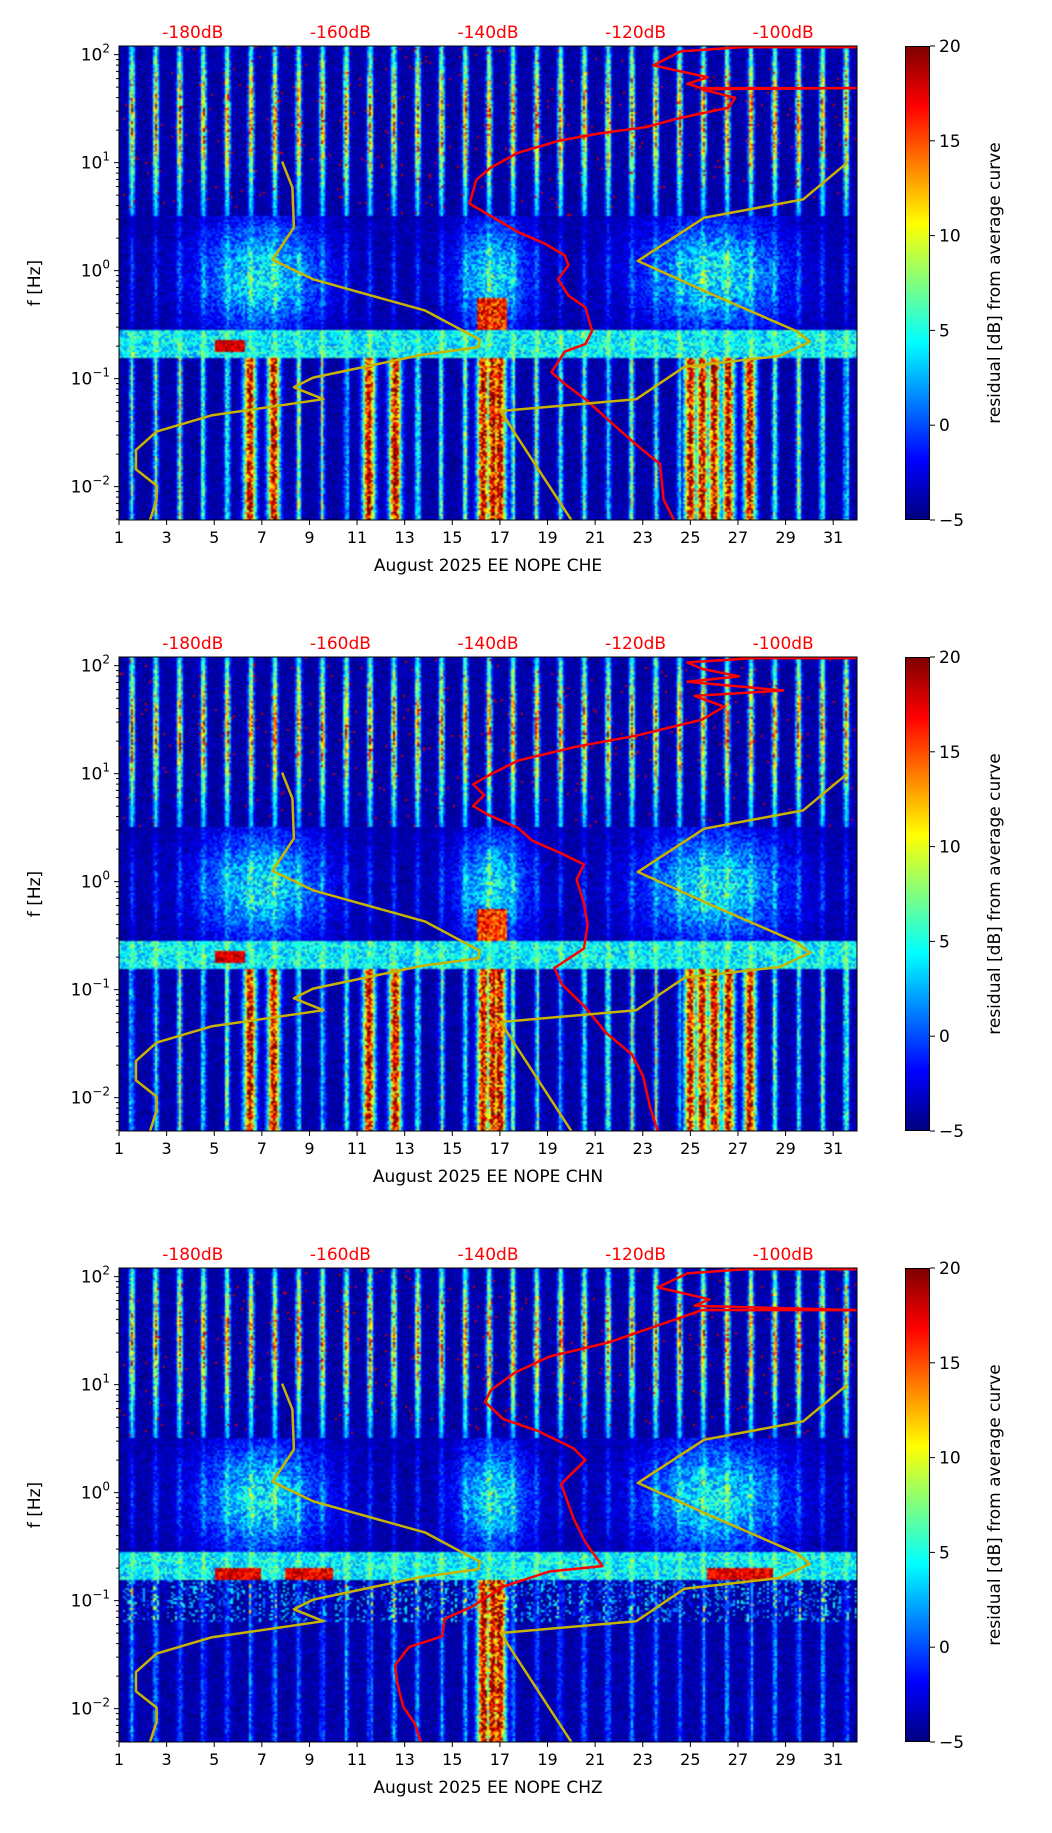 This screenshot has height=1833, width=1052. What do you see at coordinates (487, 644) in the screenshot?
I see `top-db-tick-label: -140dB` at bounding box center [487, 644].